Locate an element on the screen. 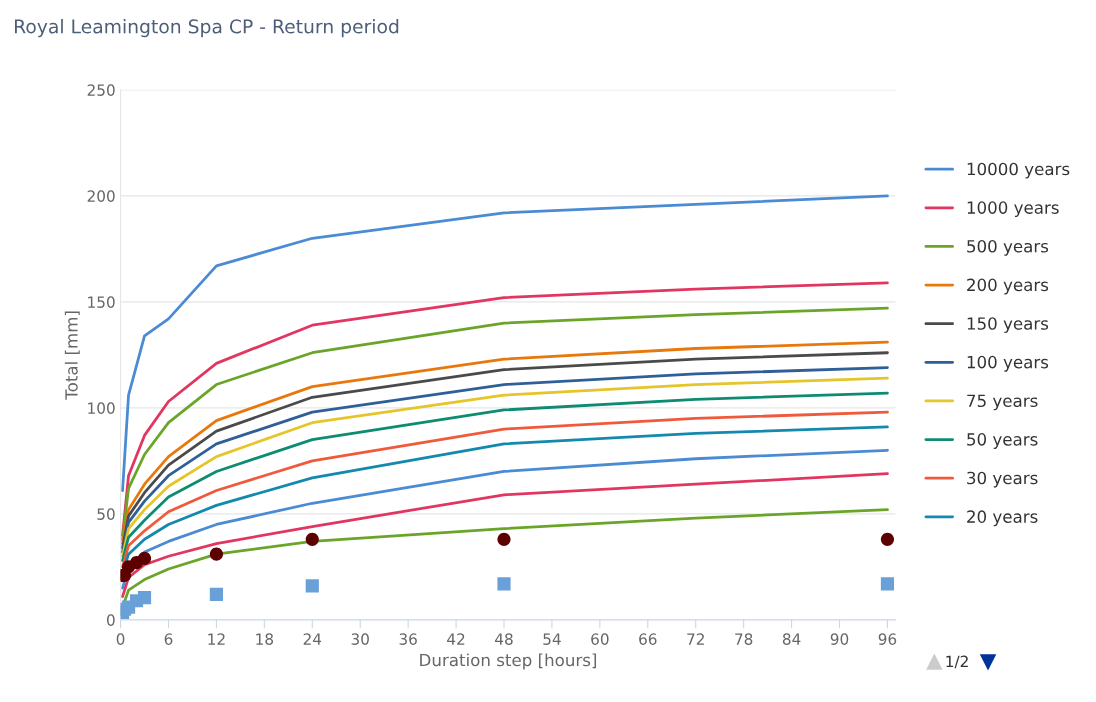  x-tick-label: 84 is located at coordinates (791, 639).